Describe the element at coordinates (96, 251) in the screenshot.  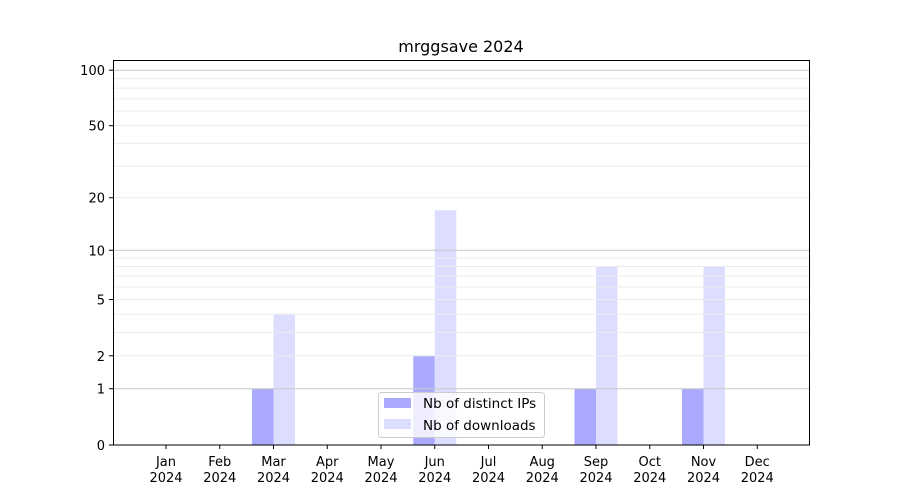
I see `y-tick-label: 10` at that location.